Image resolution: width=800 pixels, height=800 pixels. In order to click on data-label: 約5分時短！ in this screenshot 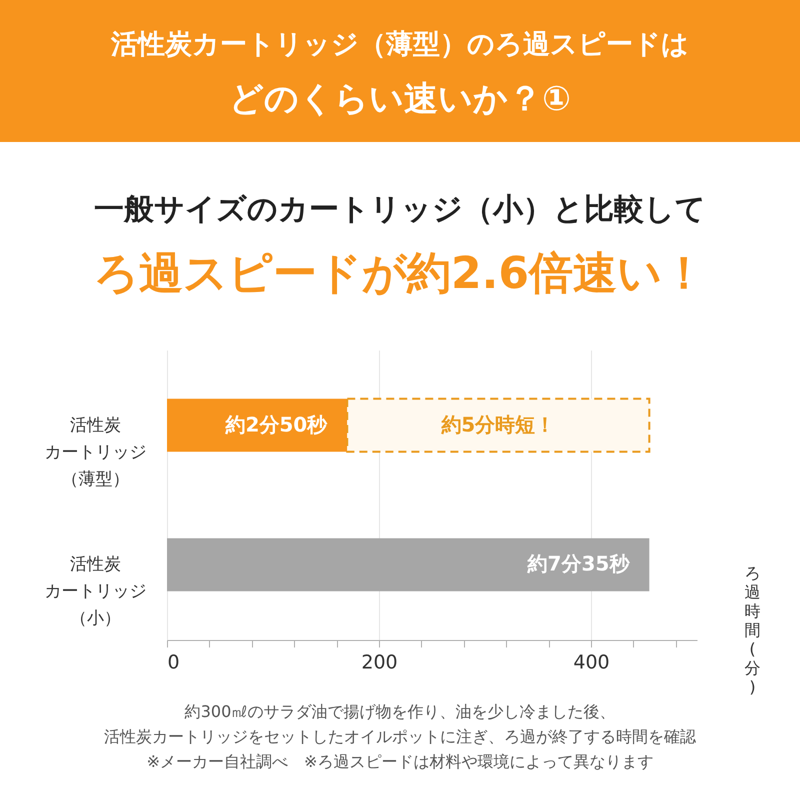, I will do `click(498, 424)`.